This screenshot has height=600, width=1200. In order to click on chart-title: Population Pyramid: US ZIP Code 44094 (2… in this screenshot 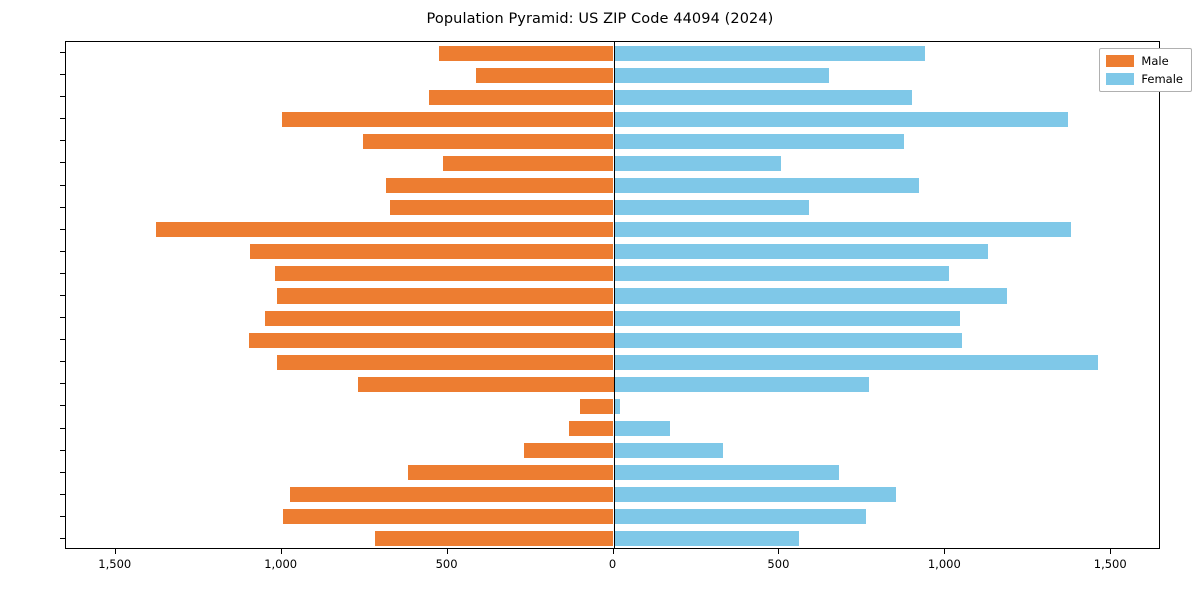, I will do `click(600, 19)`.